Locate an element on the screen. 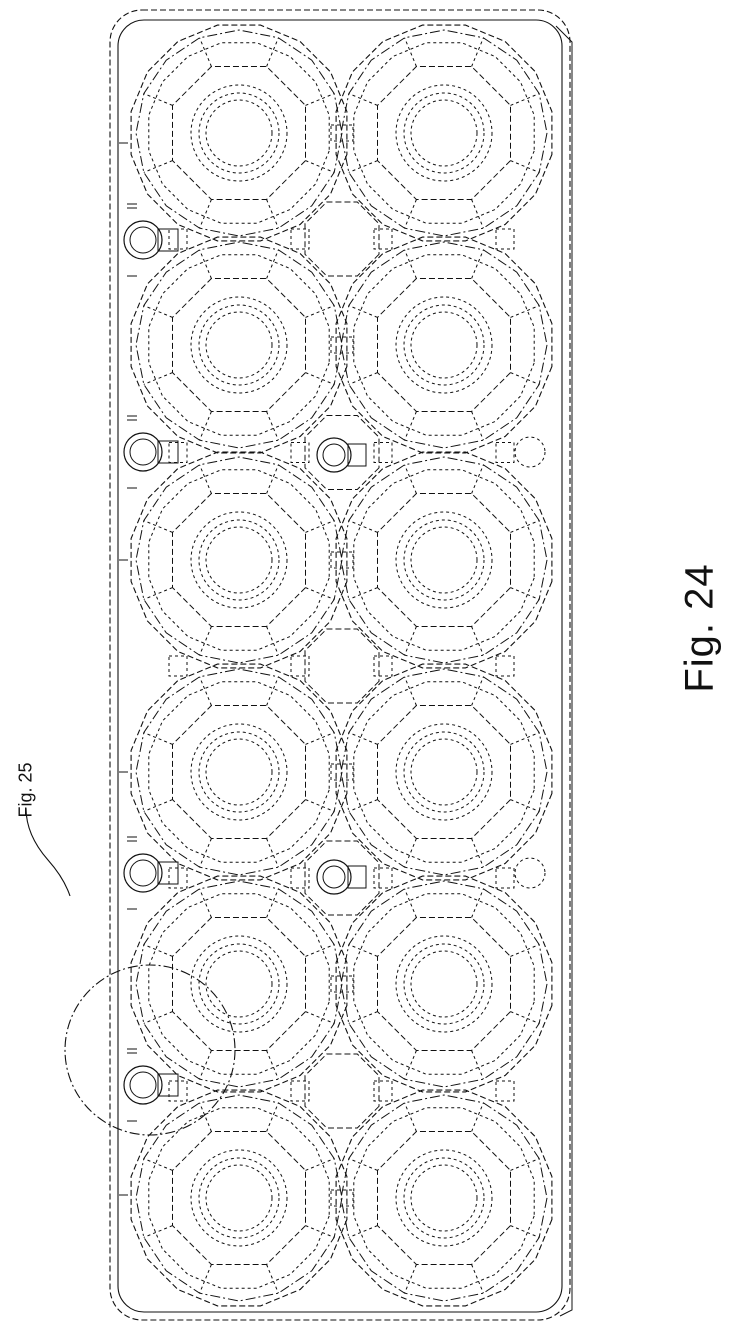 The height and width of the screenshot is (1334, 756). leader-line is located at coordinates (48, 852).